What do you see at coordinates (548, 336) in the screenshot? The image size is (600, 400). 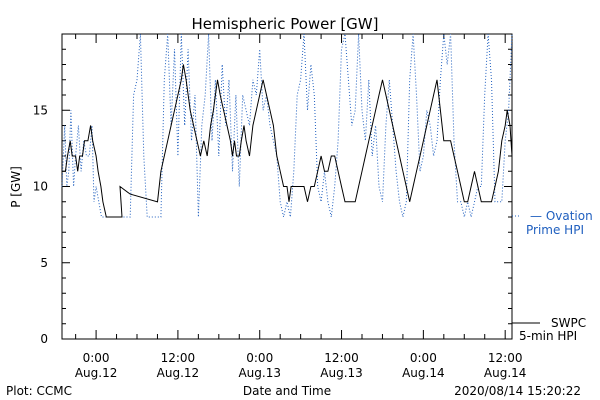 I see `legend-swpc-line2: 5-min HPI` at bounding box center [548, 336].